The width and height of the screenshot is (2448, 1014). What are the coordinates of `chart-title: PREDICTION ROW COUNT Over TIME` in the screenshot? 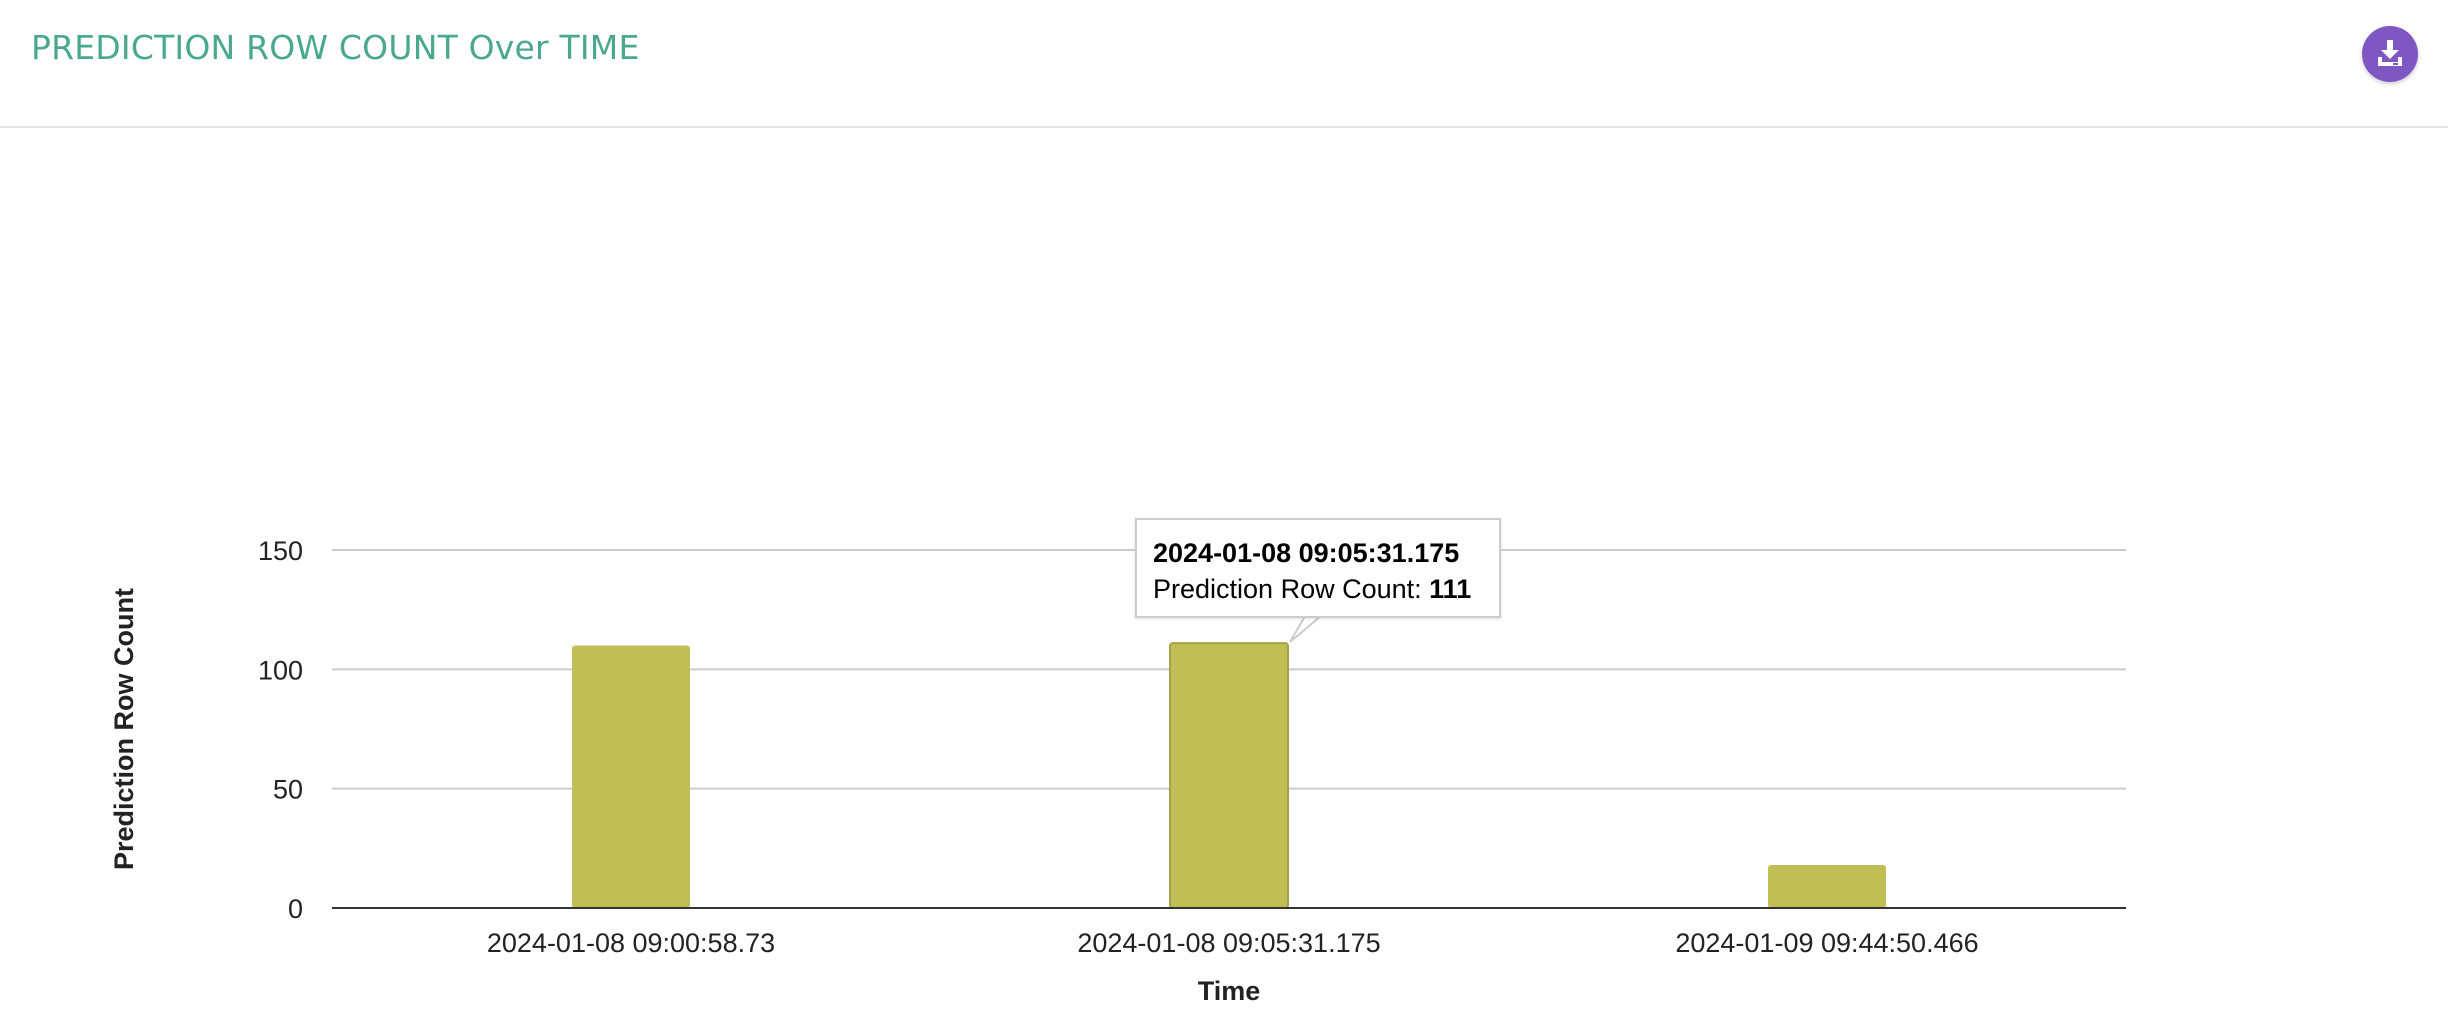 It's located at (335, 47).